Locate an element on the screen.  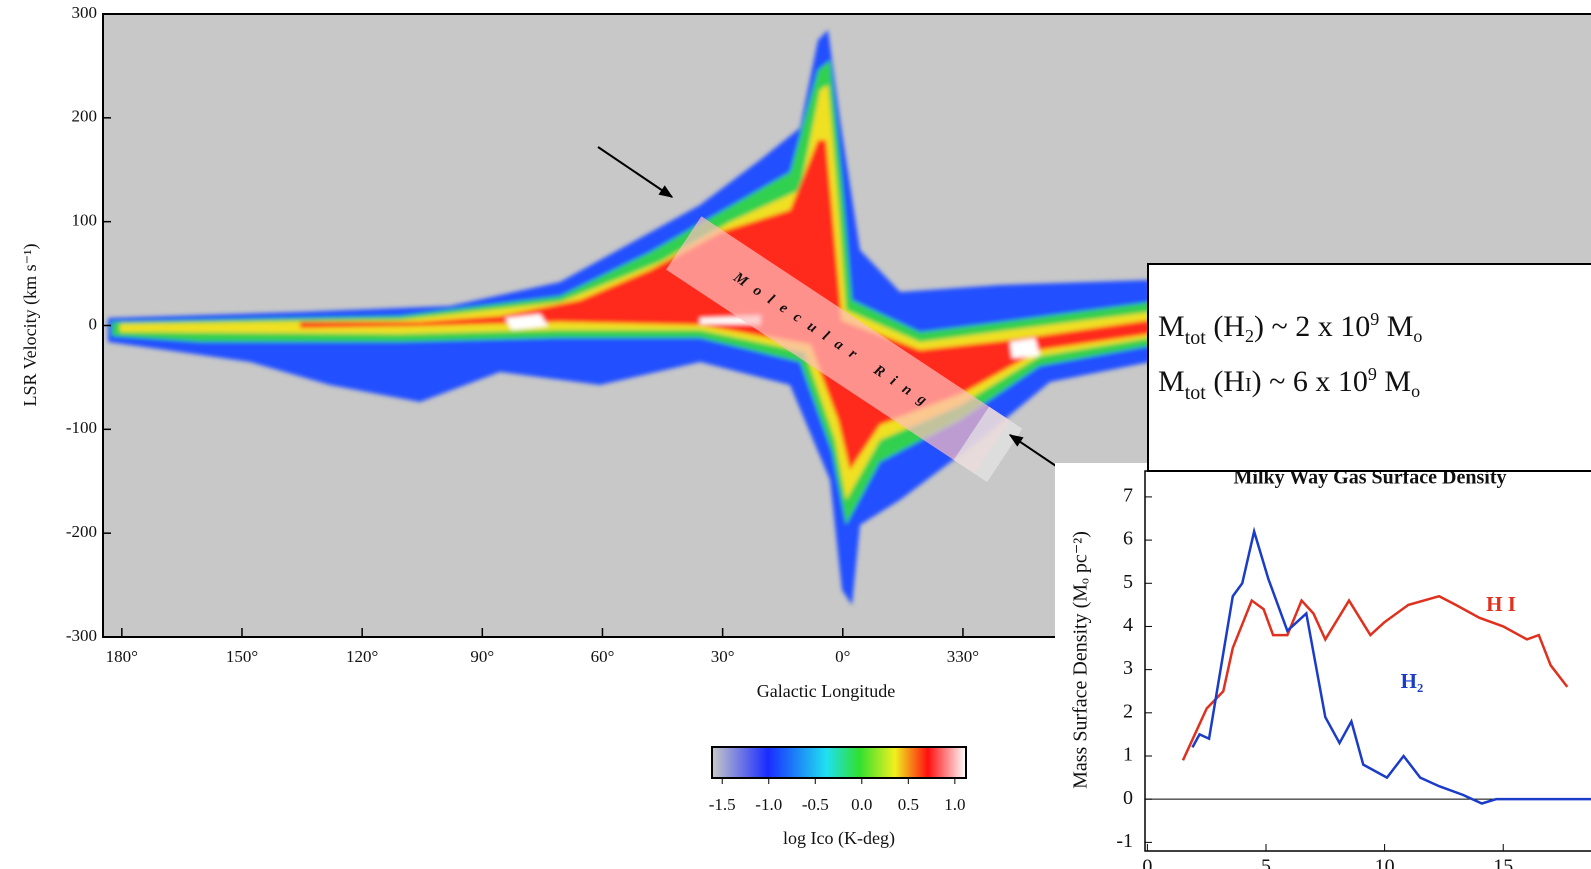
y-axis-label: Mass Surface Density (Mₒ pc⁻²) is located at coordinates (1081, 660).